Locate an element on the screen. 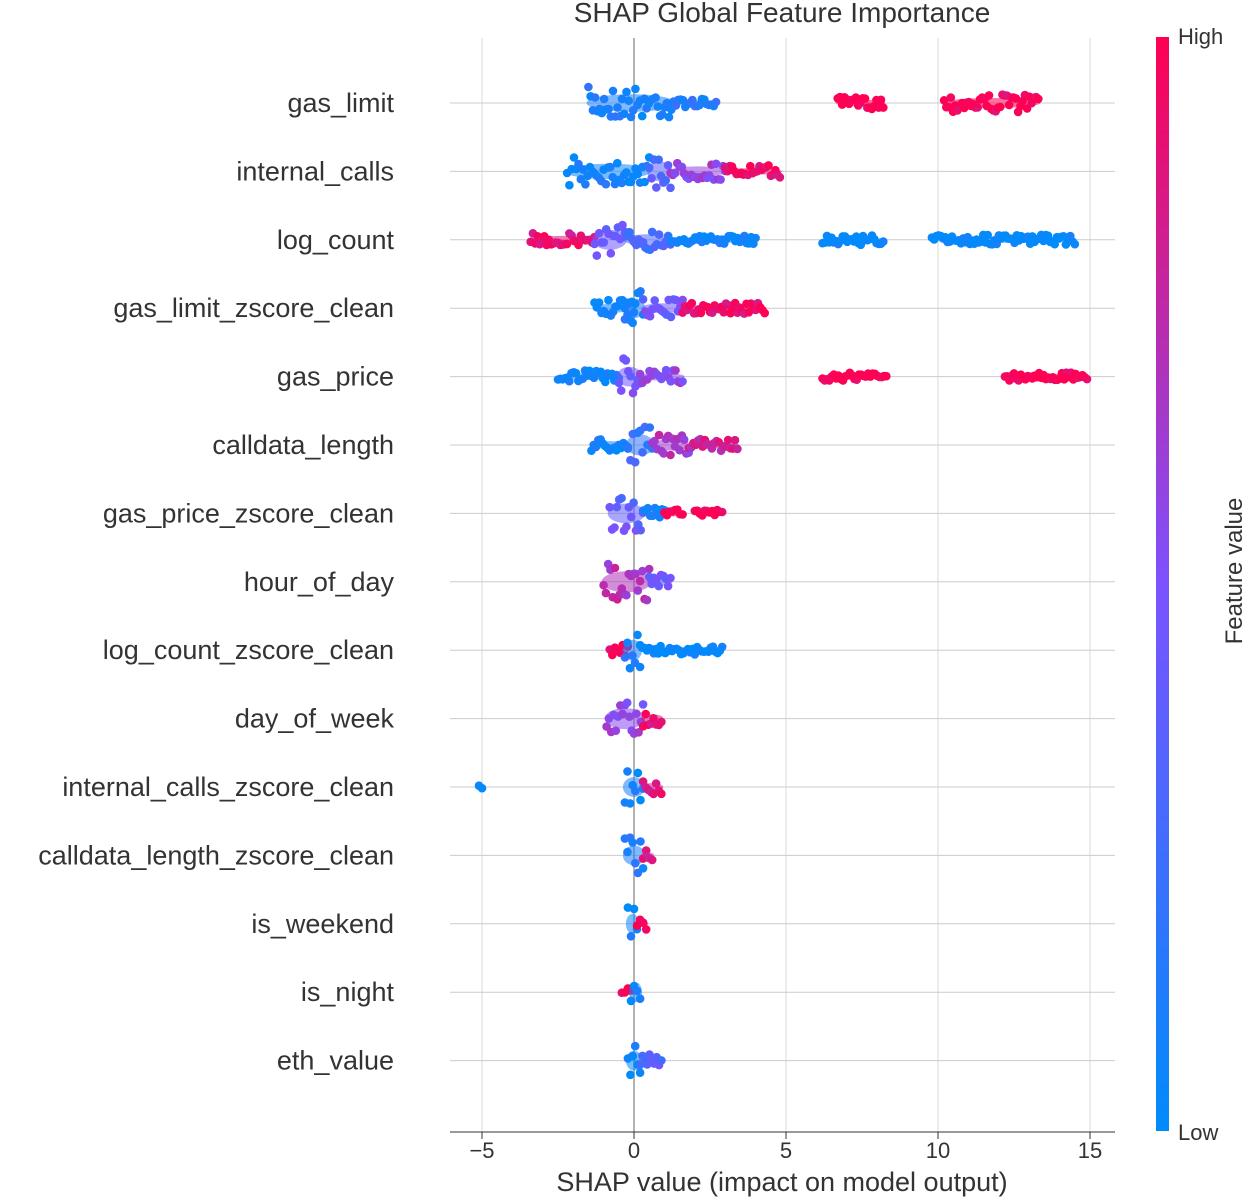 This screenshot has height=1200, width=1250. x-ticks: −5 0 5 10 15 is located at coordinates (785, 1147).